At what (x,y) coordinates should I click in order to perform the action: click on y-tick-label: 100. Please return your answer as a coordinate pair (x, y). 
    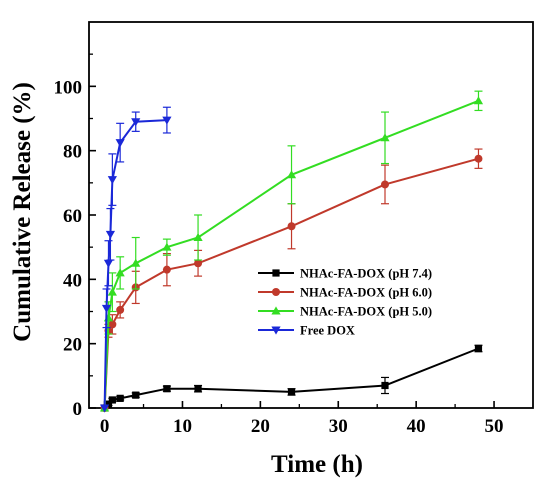
    Looking at the image, I should click on (68, 87).